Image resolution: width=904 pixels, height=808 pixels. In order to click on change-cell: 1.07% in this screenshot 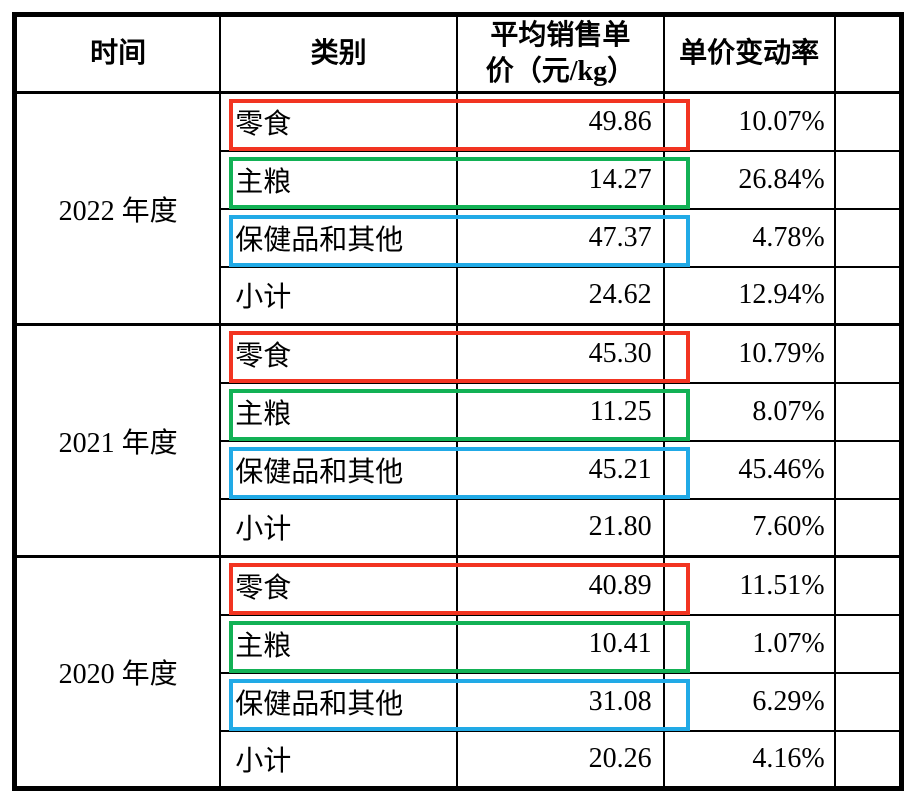, I will do `click(749, 643)`.